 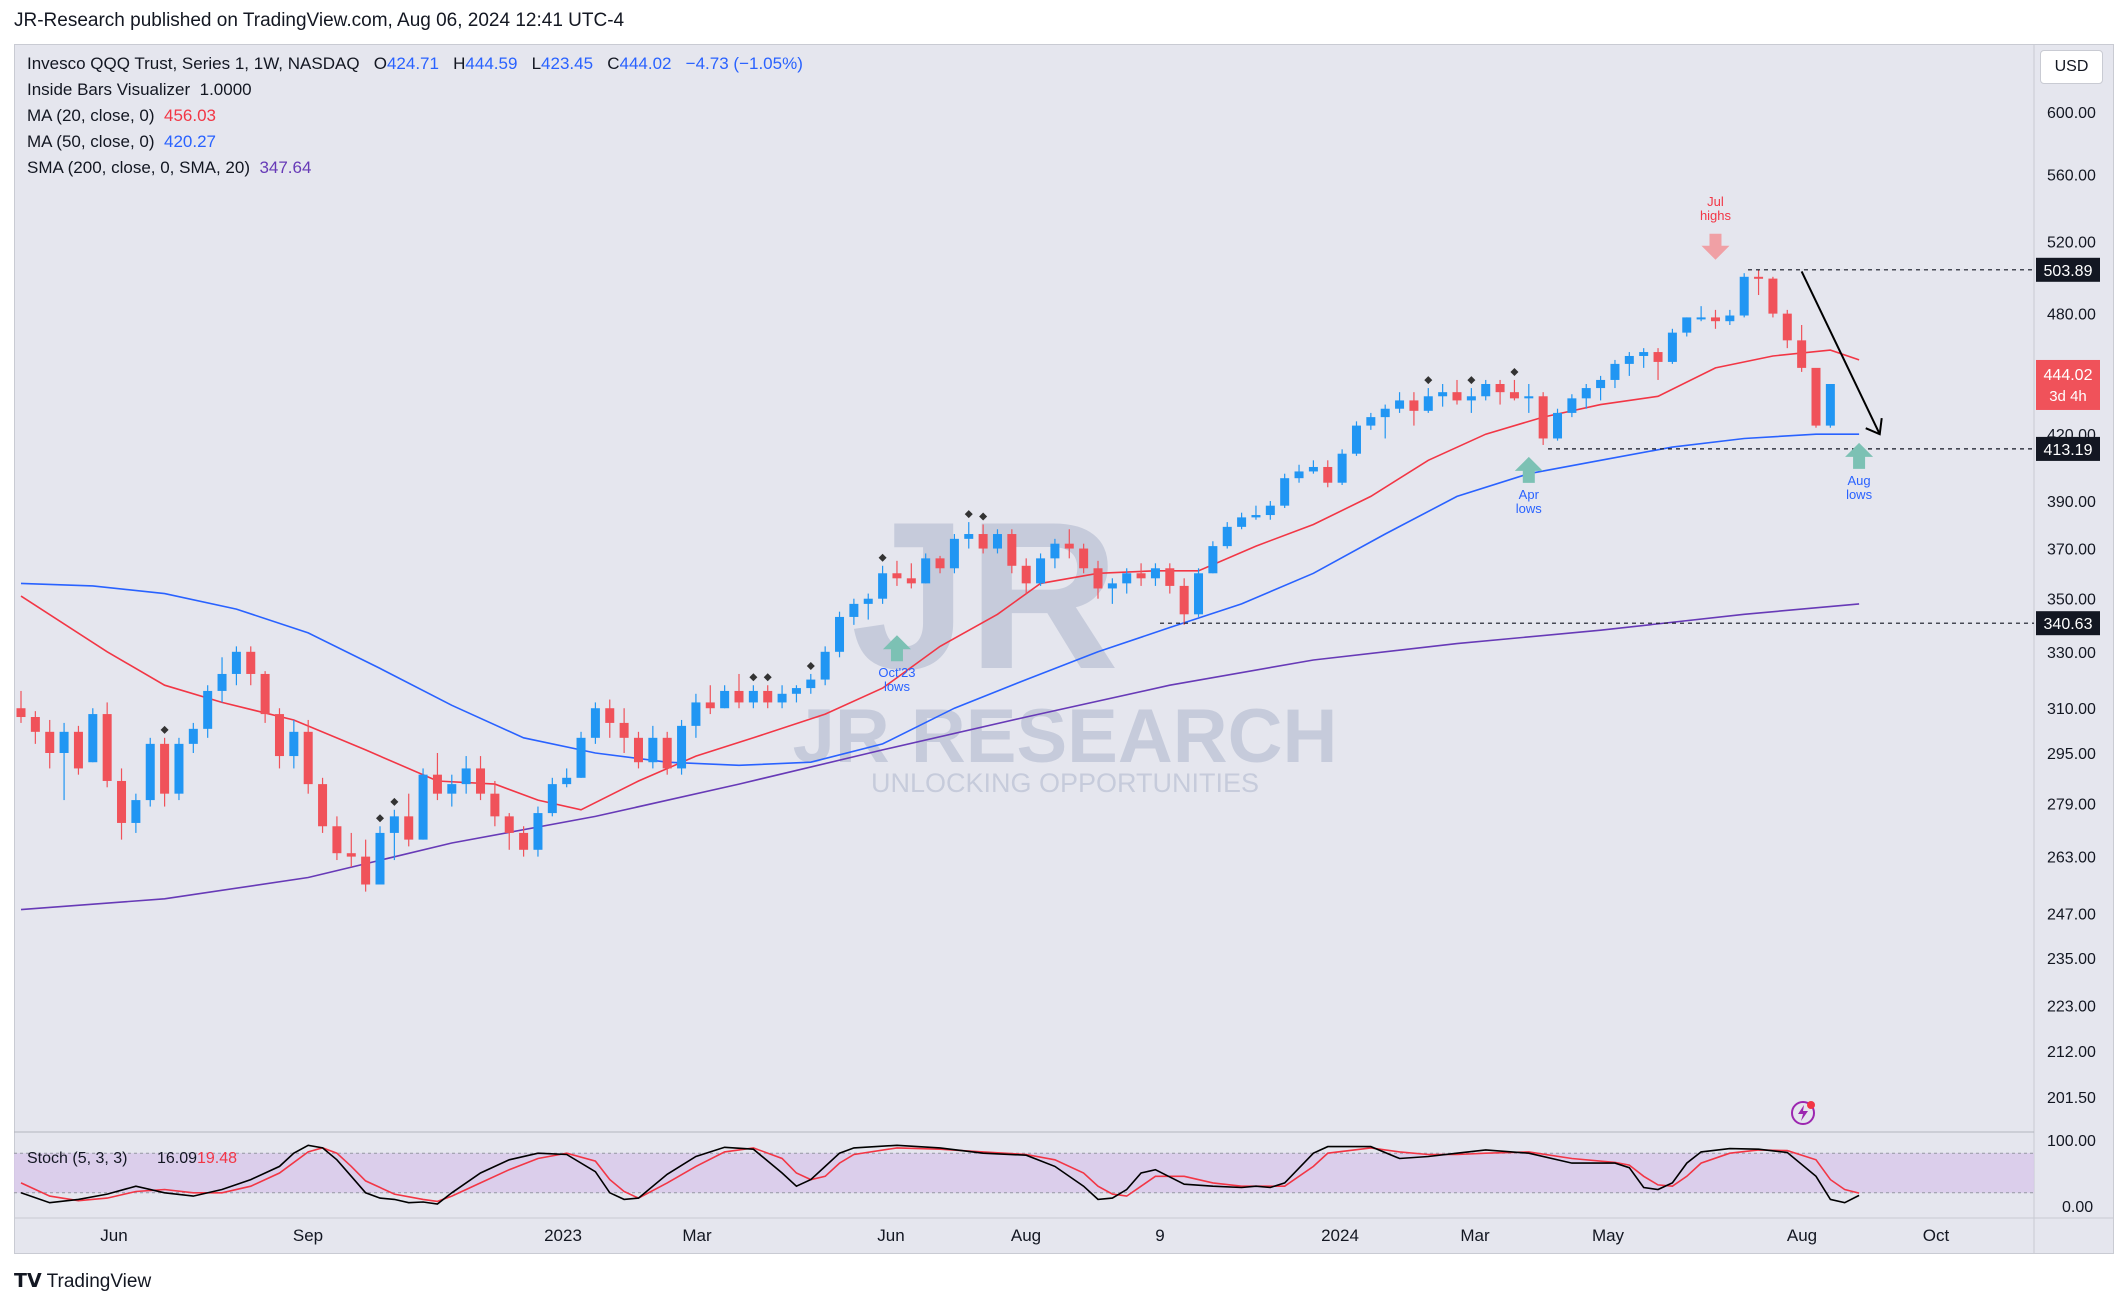 I want to click on y-tick-label: 560.00, so click(x=2071, y=176).